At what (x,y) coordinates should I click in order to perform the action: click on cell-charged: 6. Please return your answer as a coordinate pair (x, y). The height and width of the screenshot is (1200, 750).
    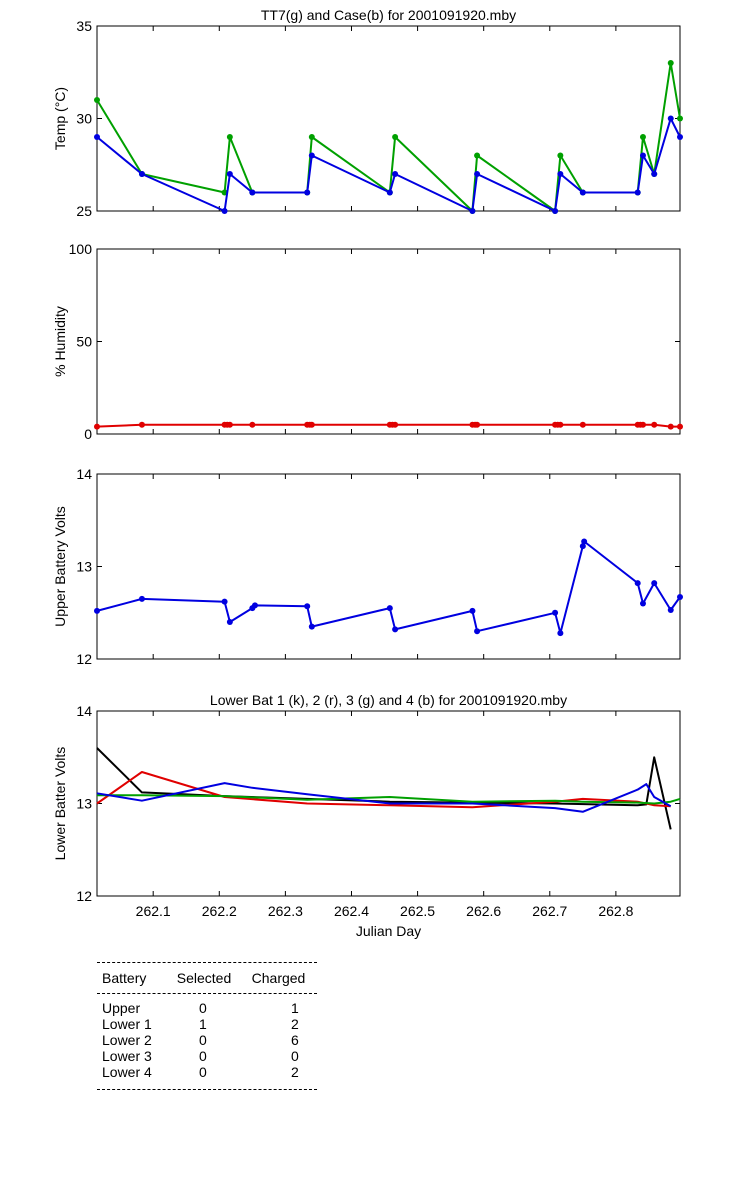
    Looking at the image, I should click on (295, 1040).